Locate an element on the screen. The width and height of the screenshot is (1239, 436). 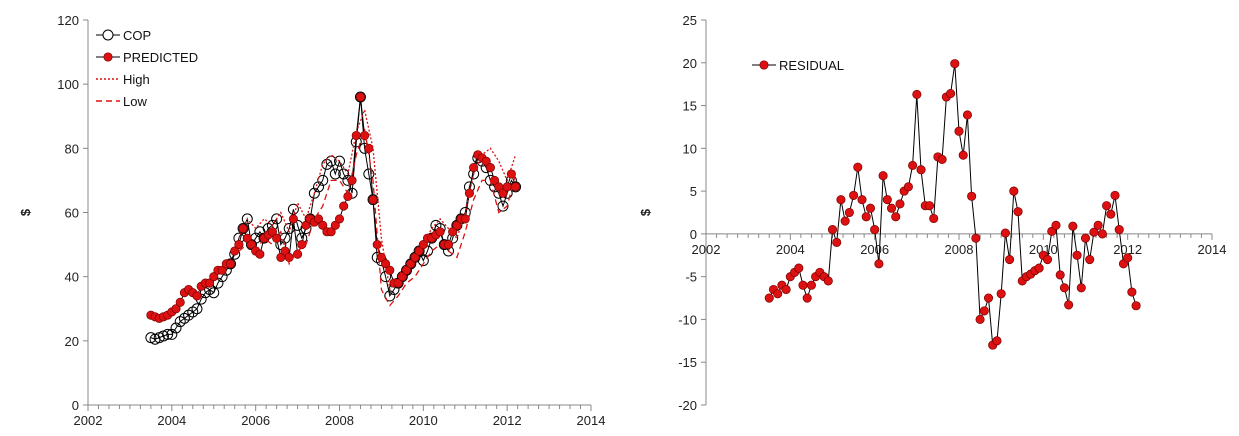
legend-marker is located at coordinates (108, 57).